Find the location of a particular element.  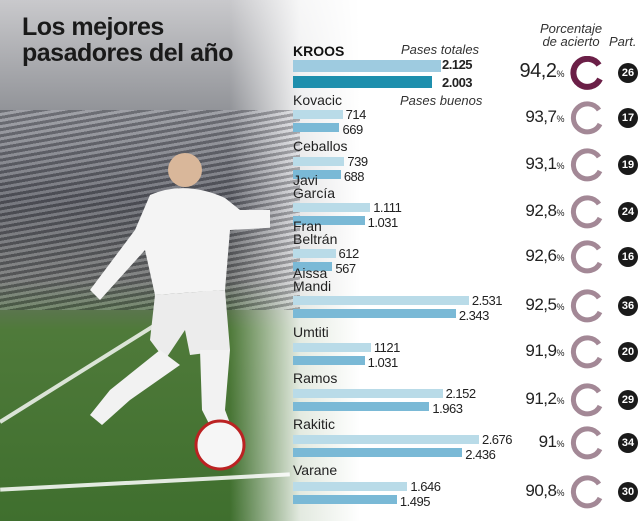

player-name: Rakitic is located at coordinates (314, 424).